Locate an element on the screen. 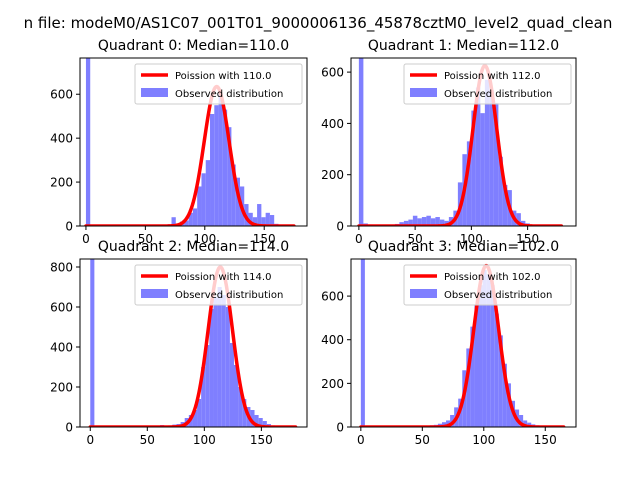 Image resolution: width=640 pixels, height=480 pixels. y-tick-label: 400 is located at coordinates (61, 139).